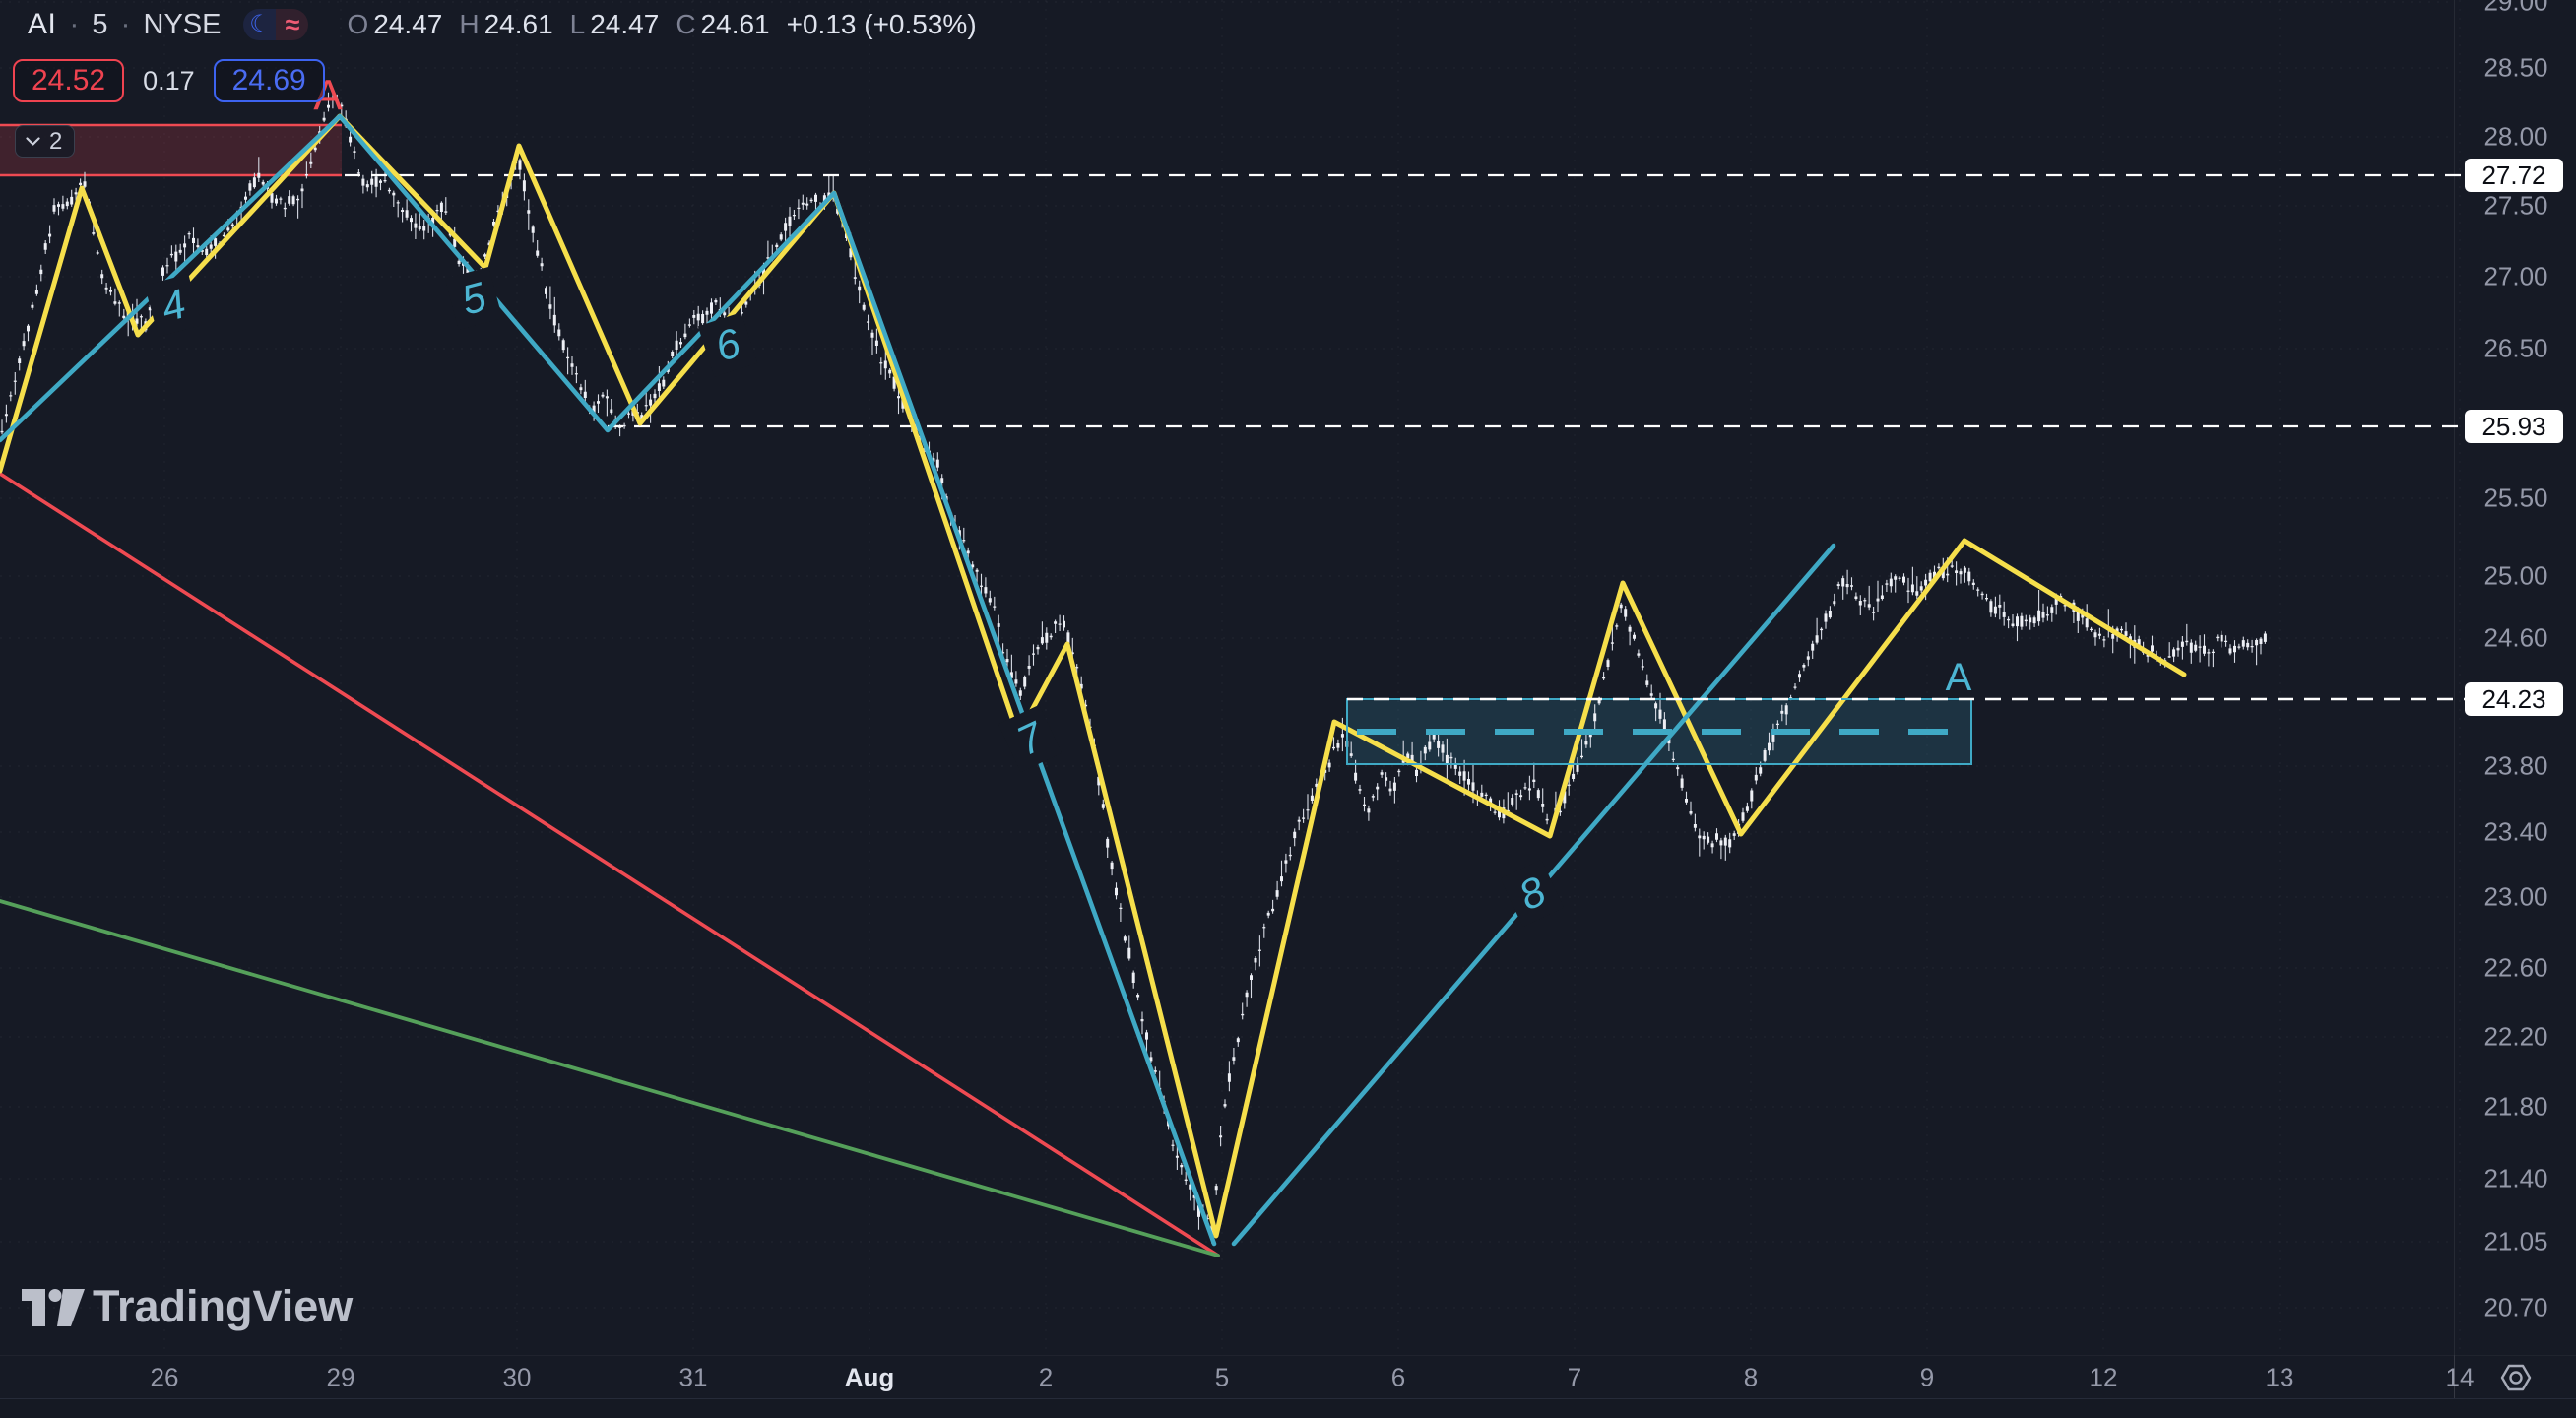 The image size is (2576, 1418). Describe the element at coordinates (2515, 1178) in the screenshot. I see `price-tick-label: 21.40` at that location.